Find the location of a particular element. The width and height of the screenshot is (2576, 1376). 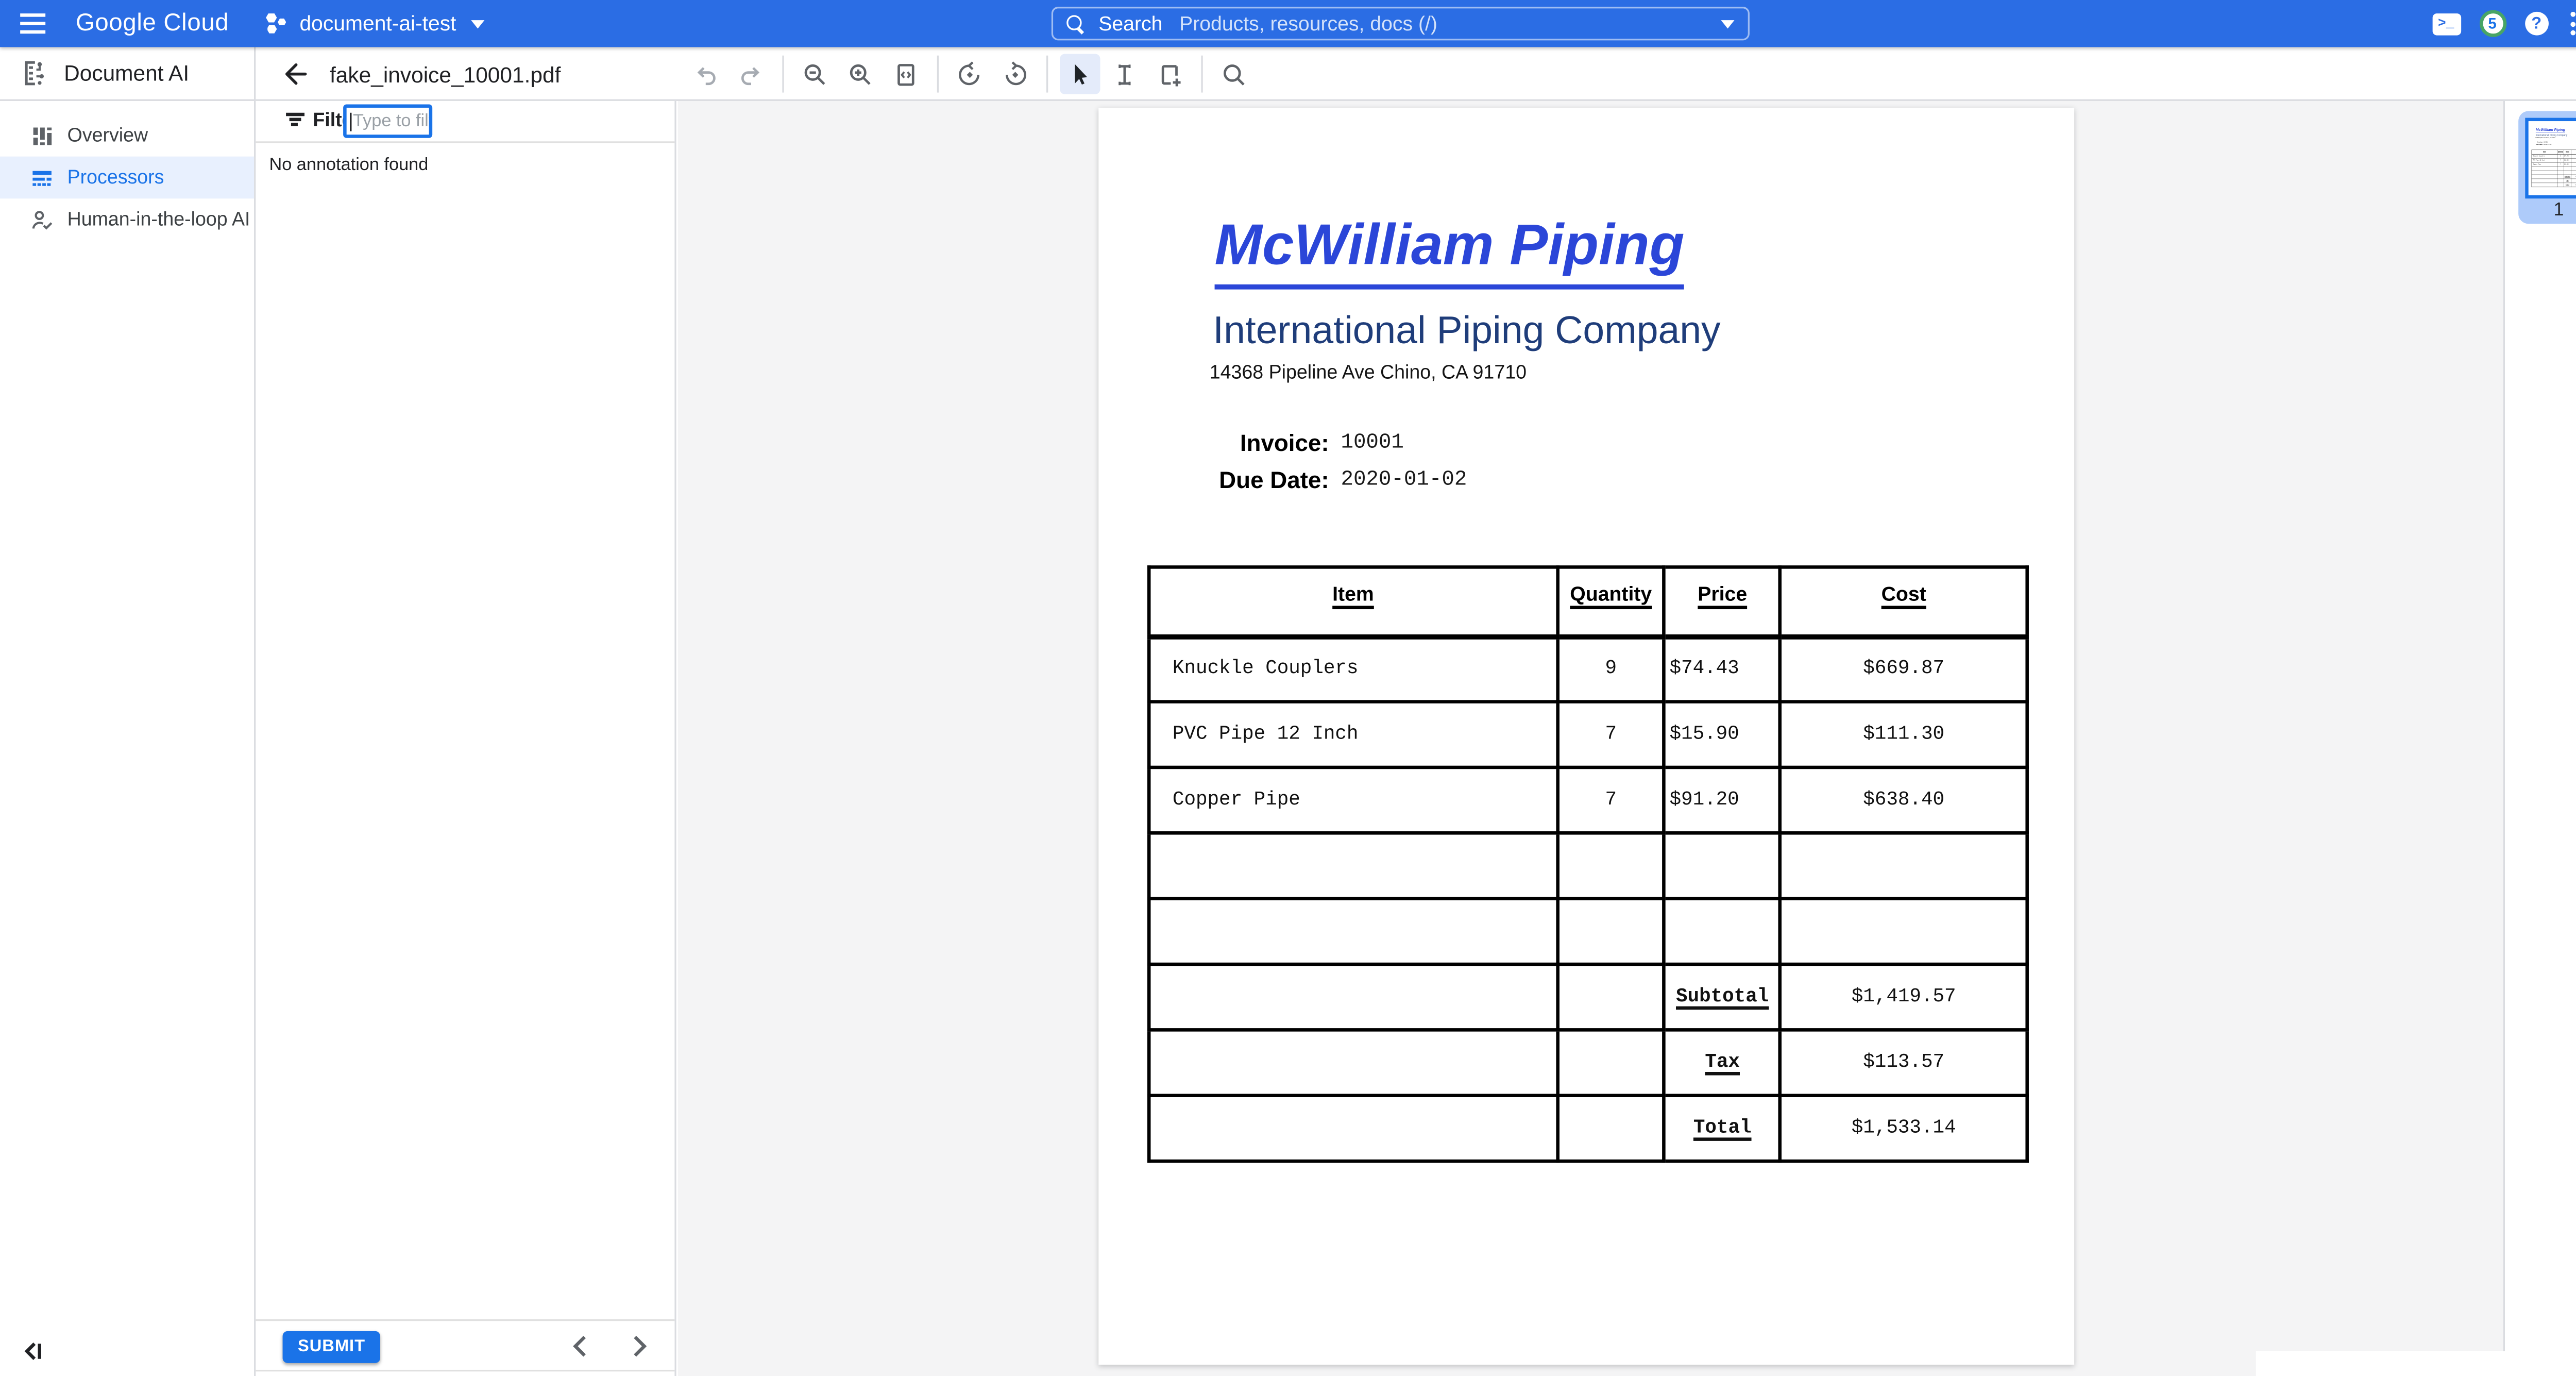

invoice-table-header: Price is located at coordinates (2567, 152).